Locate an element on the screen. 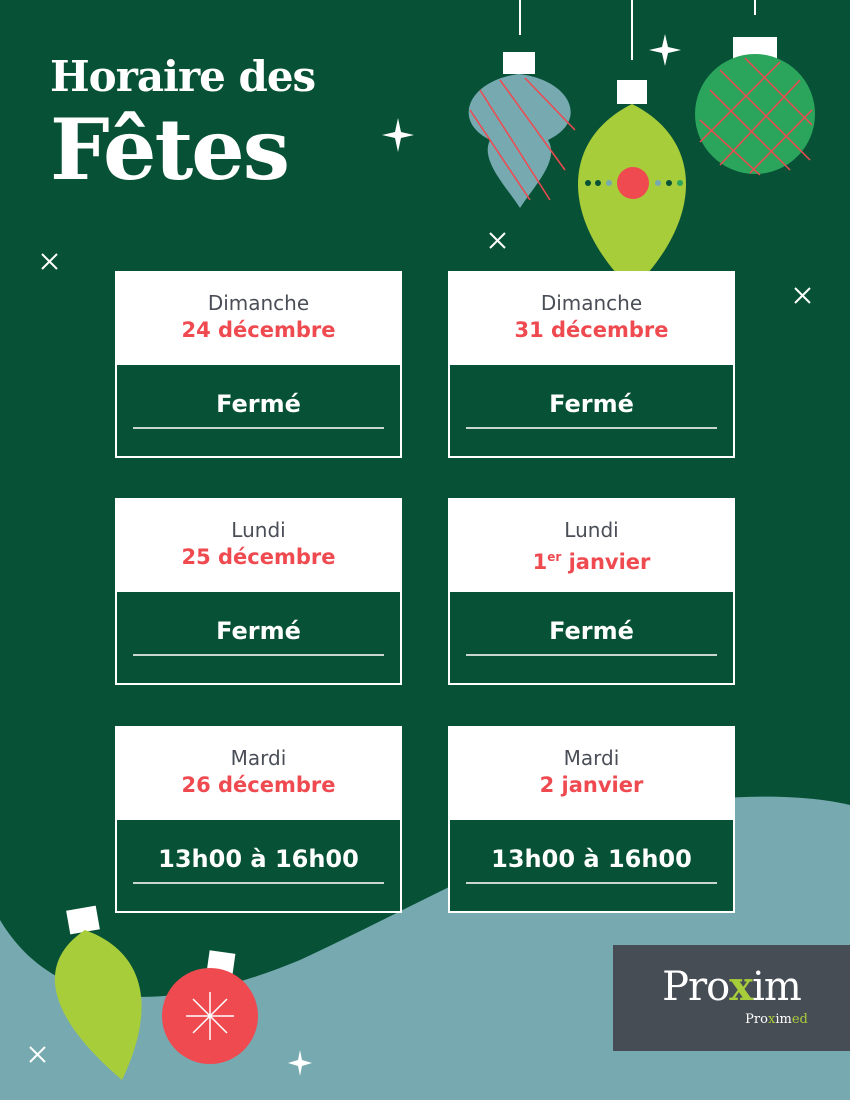 This screenshot has width=850, height=1100. card-date: 2 janvier is located at coordinates (591, 785).